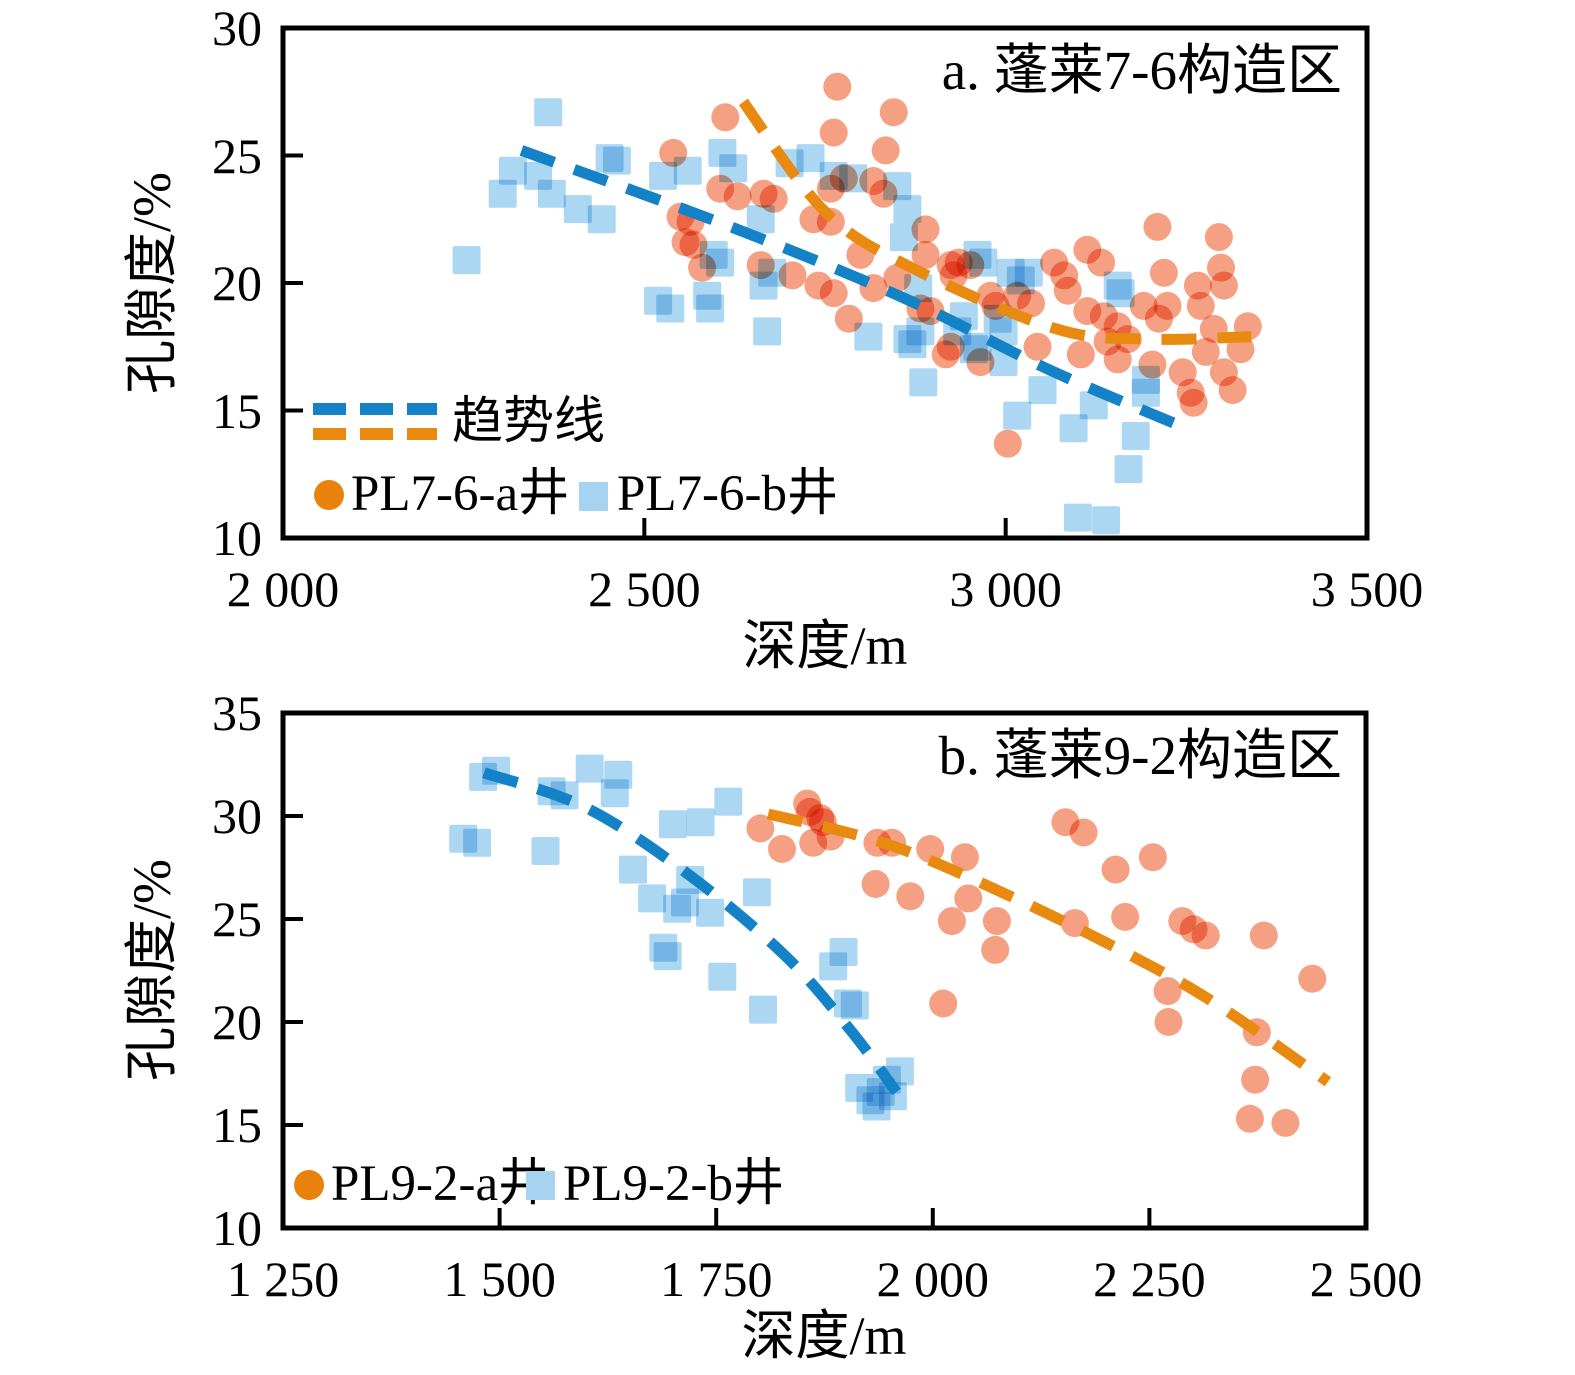  Describe the element at coordinates (824, 1336) in the screenshot. I see `panel-b-x-axis-label: 深度/m` at that location.